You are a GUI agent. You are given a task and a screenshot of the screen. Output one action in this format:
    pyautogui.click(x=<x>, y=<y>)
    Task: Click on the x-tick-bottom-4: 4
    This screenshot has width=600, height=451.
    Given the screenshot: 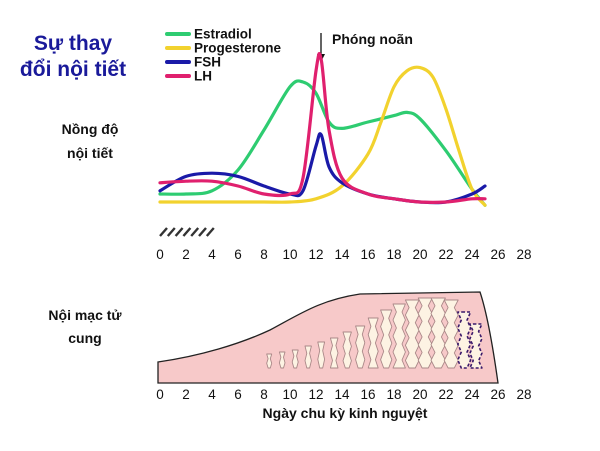 What is the action you would take?
    pyautogui.click(x=212, y=394)
    